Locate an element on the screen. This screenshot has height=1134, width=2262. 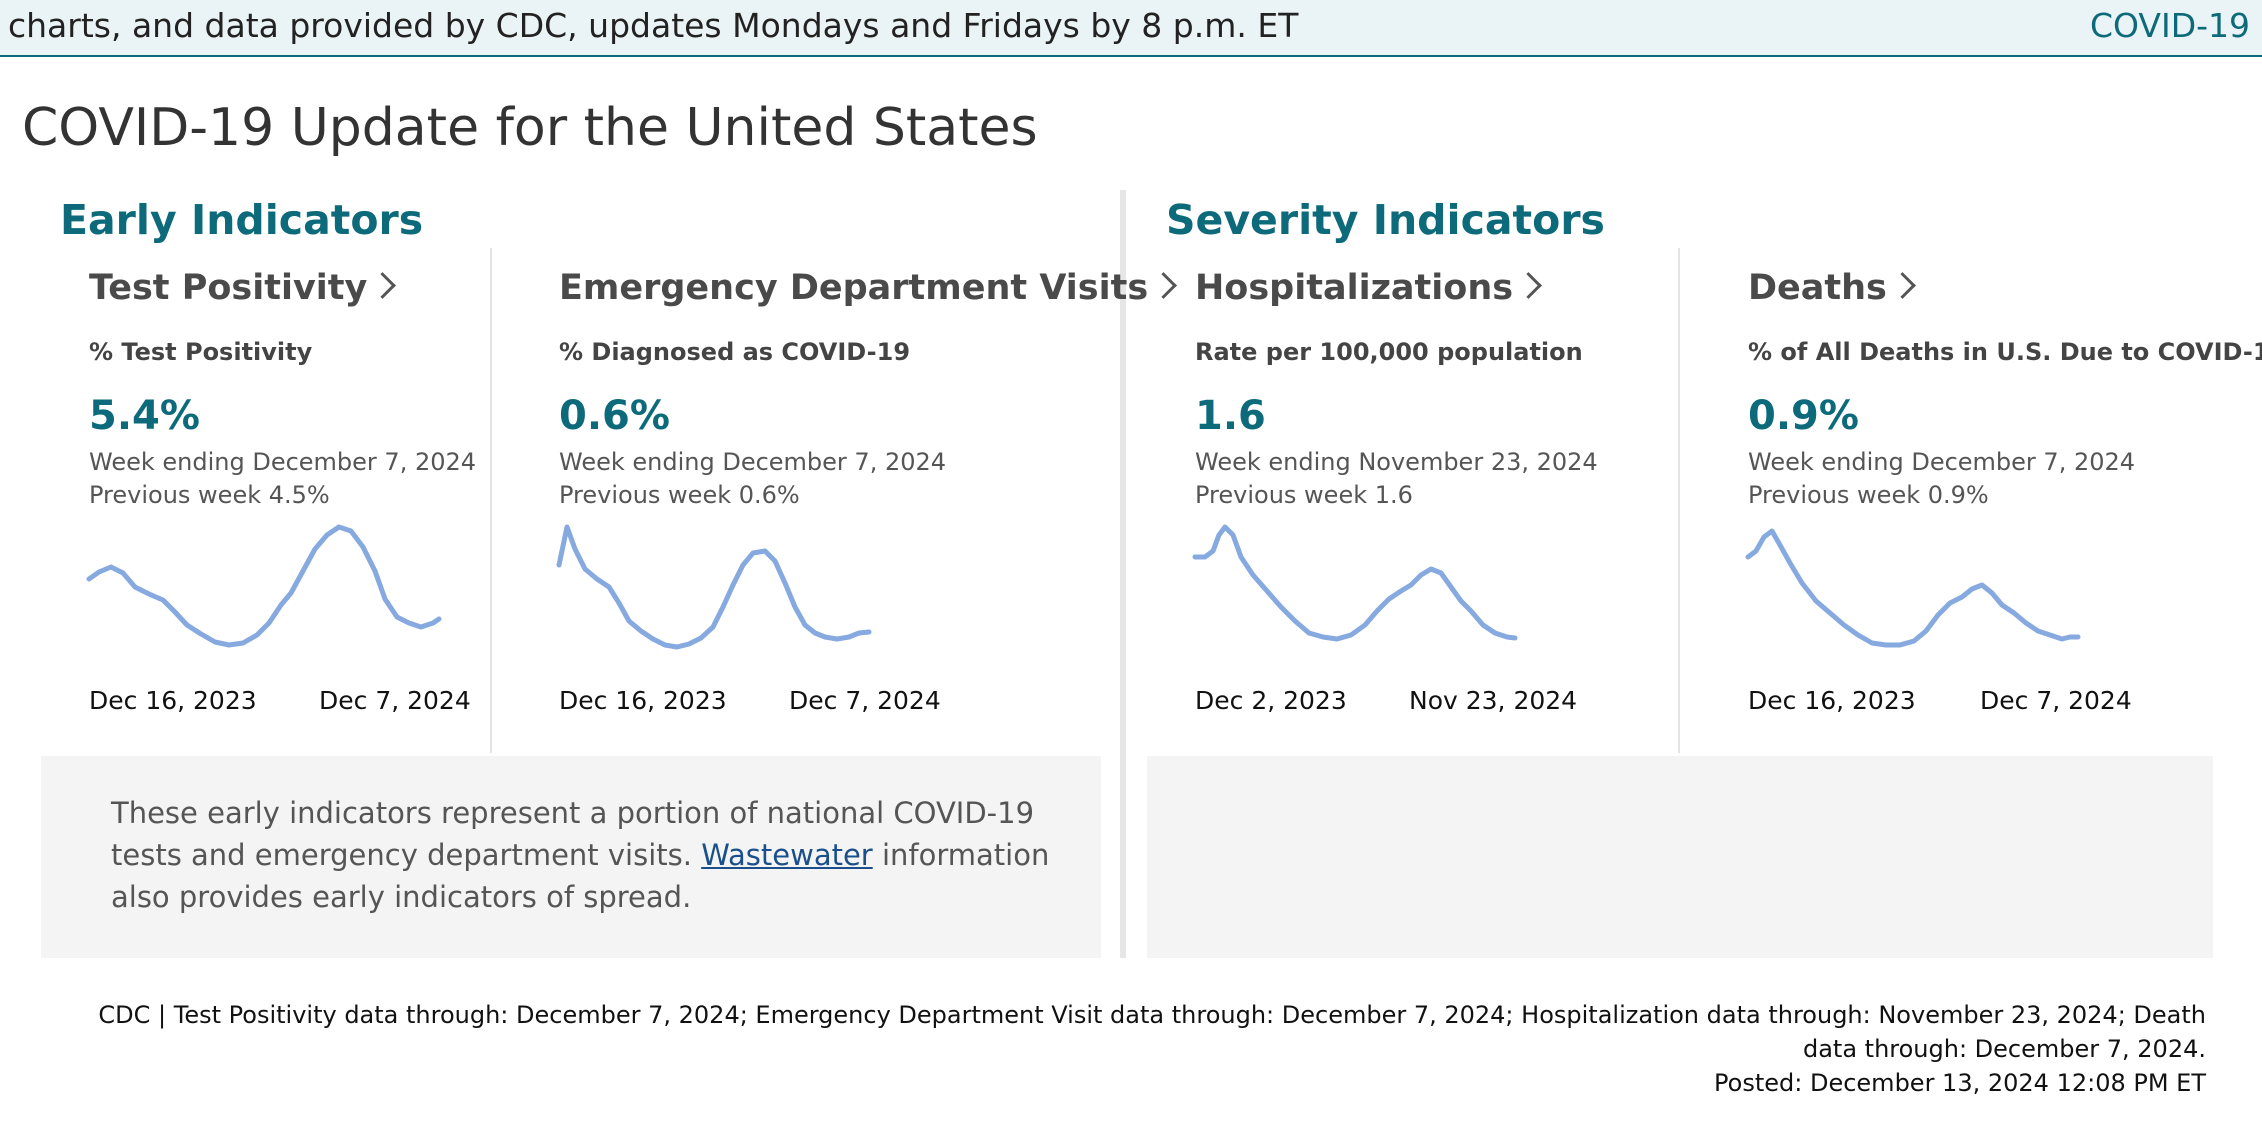
card-value: 0.9% is located at coordinates (1803, 416).